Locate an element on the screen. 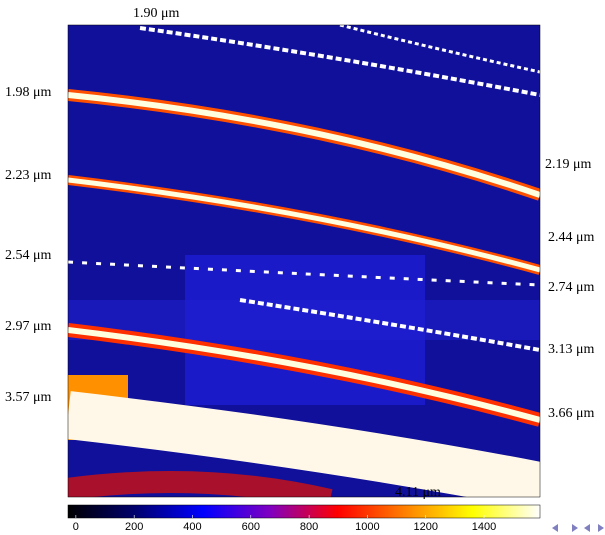 The height and width of the screenshot is (535, 605). wavelength-label: 3.57 μm is located at coordinates (28, 397).